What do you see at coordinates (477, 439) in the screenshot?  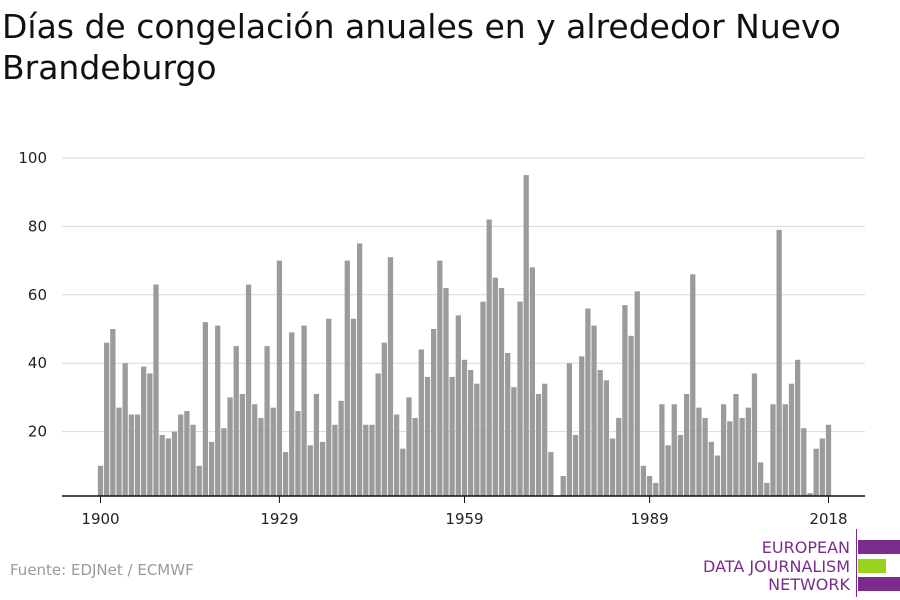 I see `bar-1961` at bounding box center [477, 439].